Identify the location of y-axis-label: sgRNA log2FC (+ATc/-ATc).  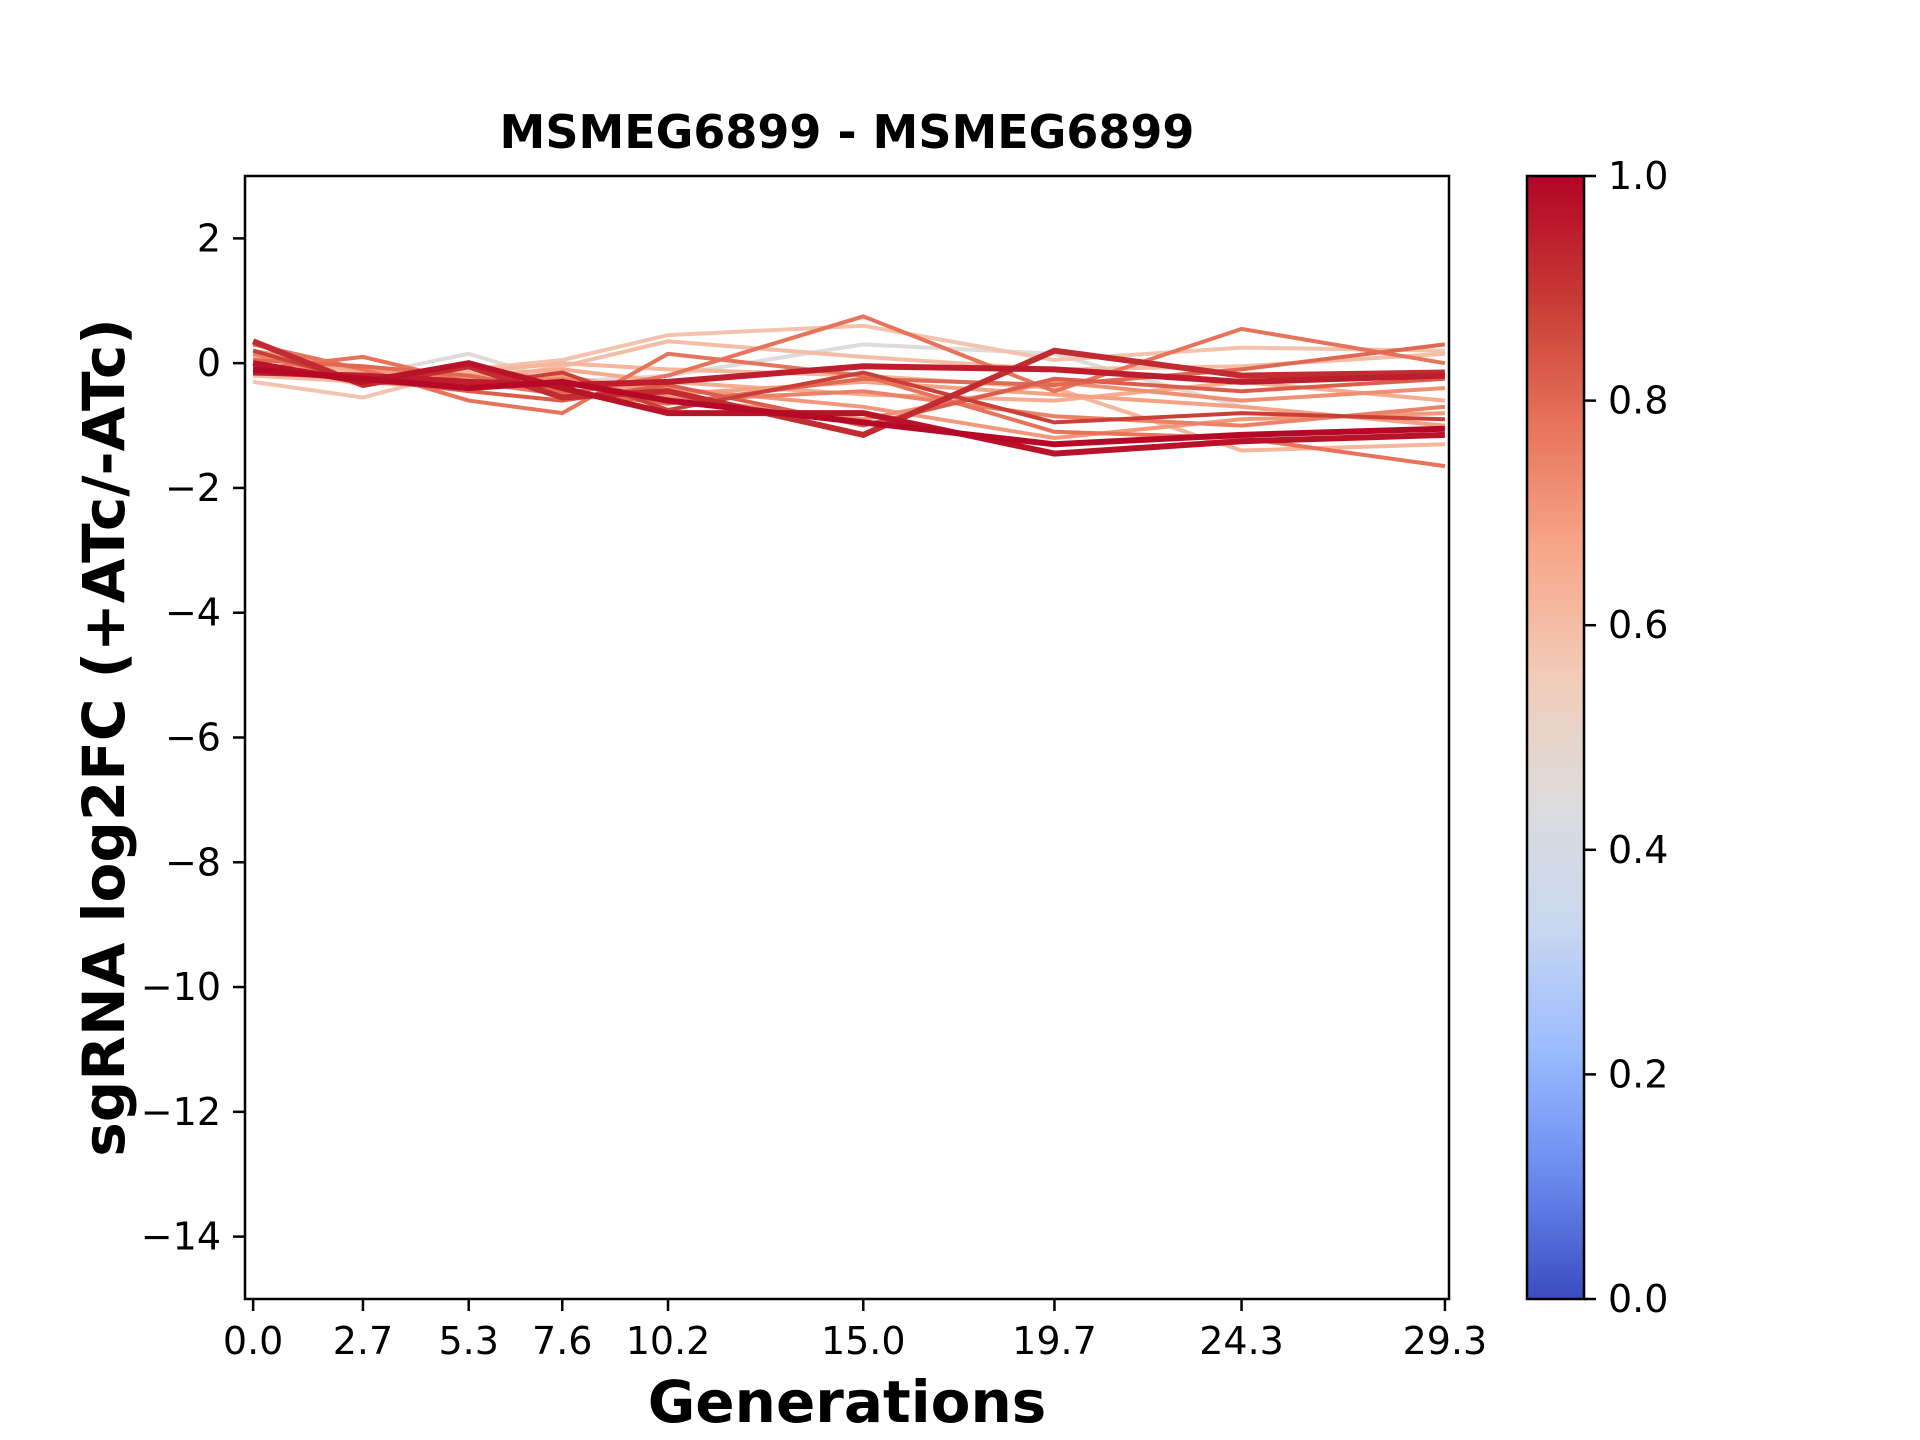
(104, 737).